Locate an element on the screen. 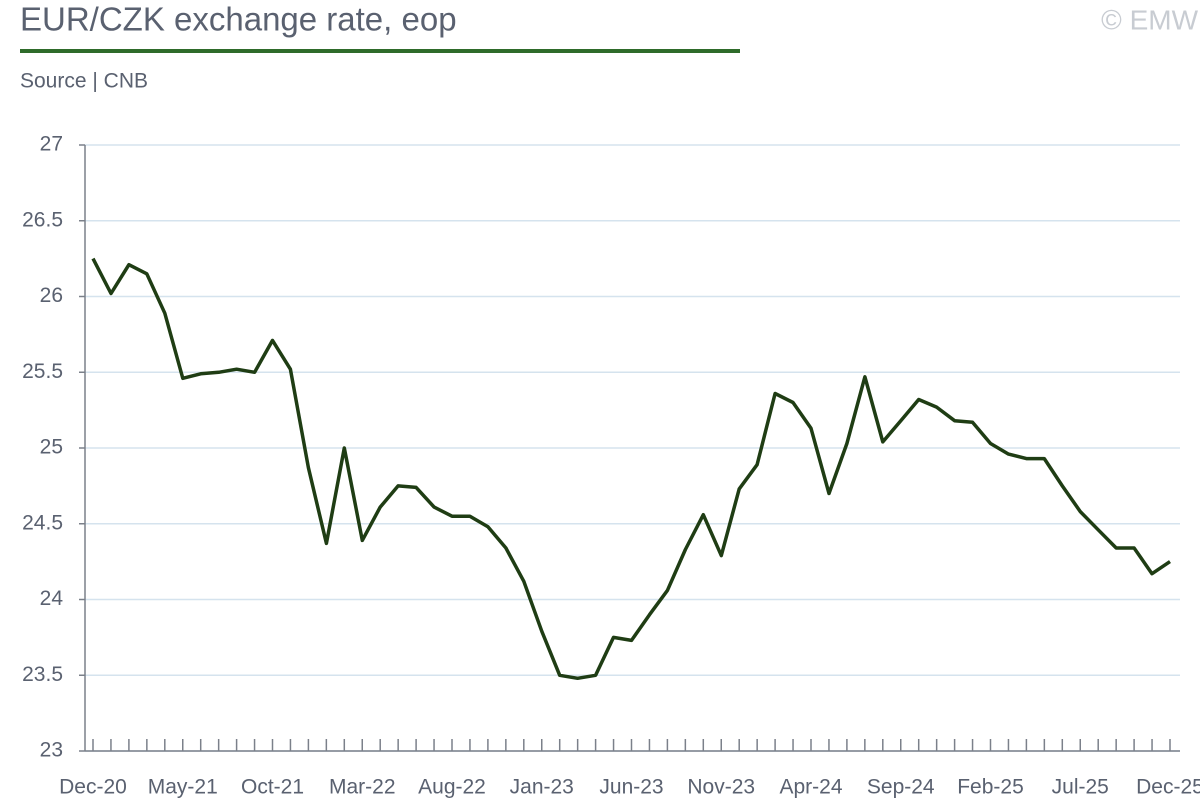 This screenshot has width=1200, height=800. y-tick-label: 27 is located at coordinates (51, 144).